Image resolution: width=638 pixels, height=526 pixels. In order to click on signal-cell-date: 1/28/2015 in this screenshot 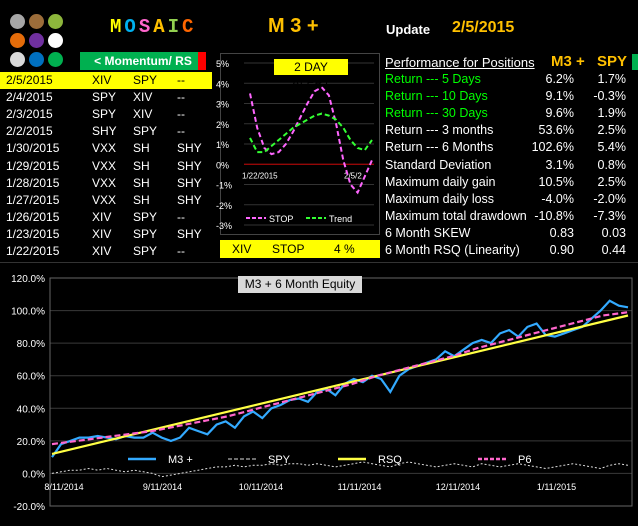, I will do `click(33, 182)`.